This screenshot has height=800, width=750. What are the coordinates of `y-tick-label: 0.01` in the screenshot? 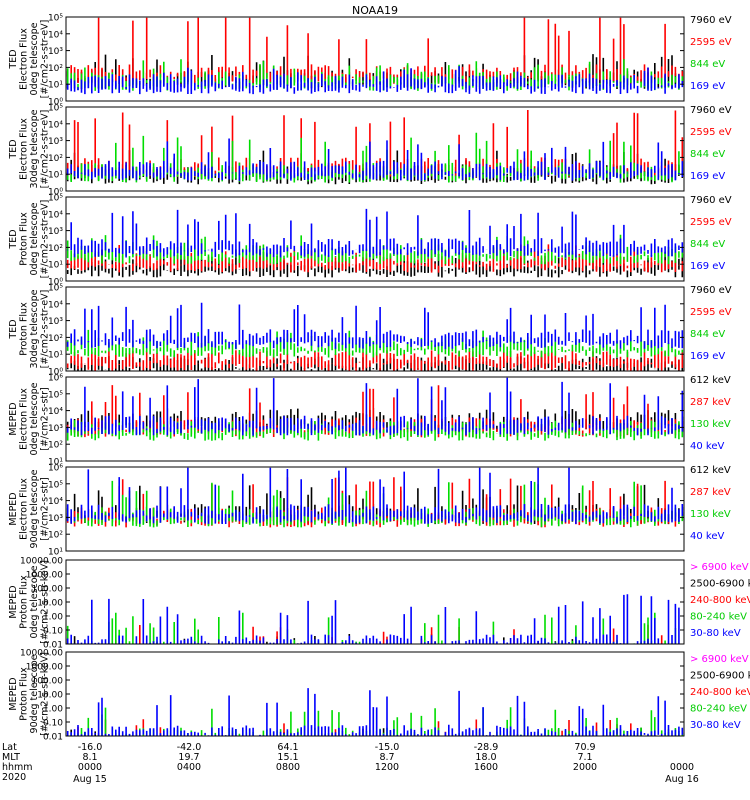 It's located at (53, 738).